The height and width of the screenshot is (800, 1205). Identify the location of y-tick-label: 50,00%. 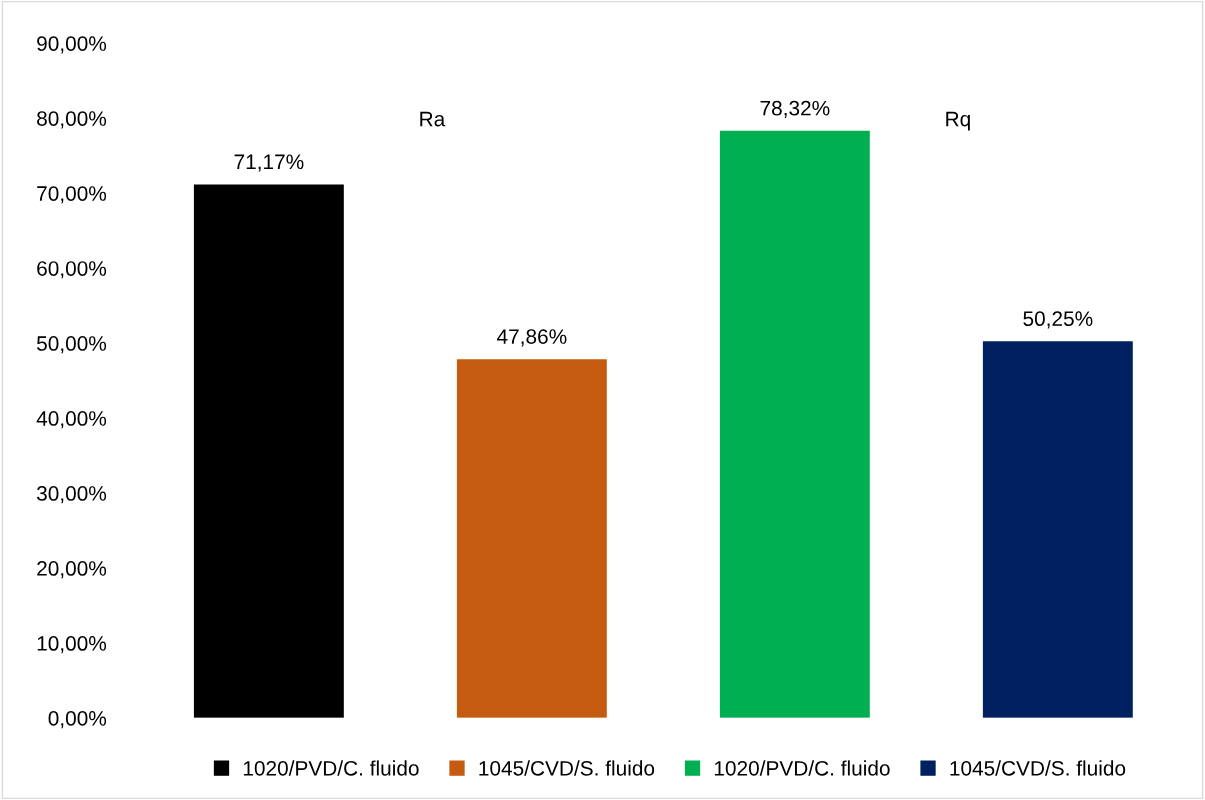
(71, 345).